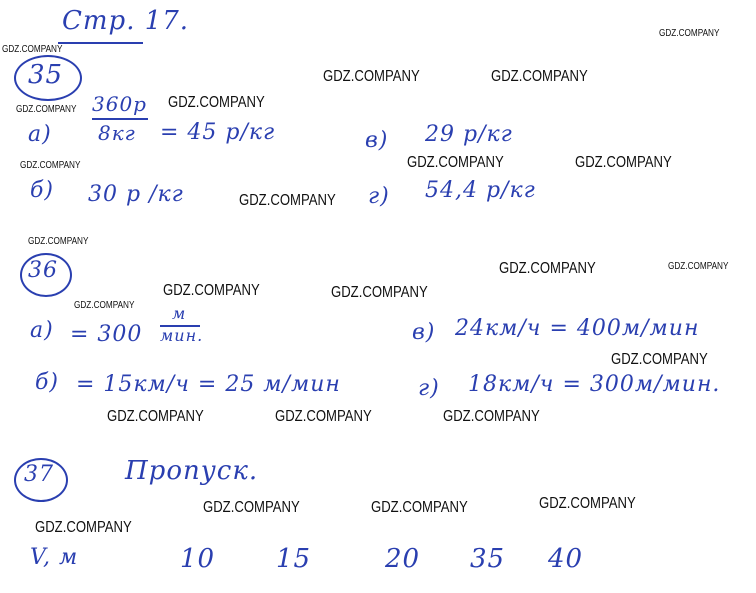  Describe the element at coordinates (39, 474) in the screenshot. I see `exercise-number-37: 37` at that location.